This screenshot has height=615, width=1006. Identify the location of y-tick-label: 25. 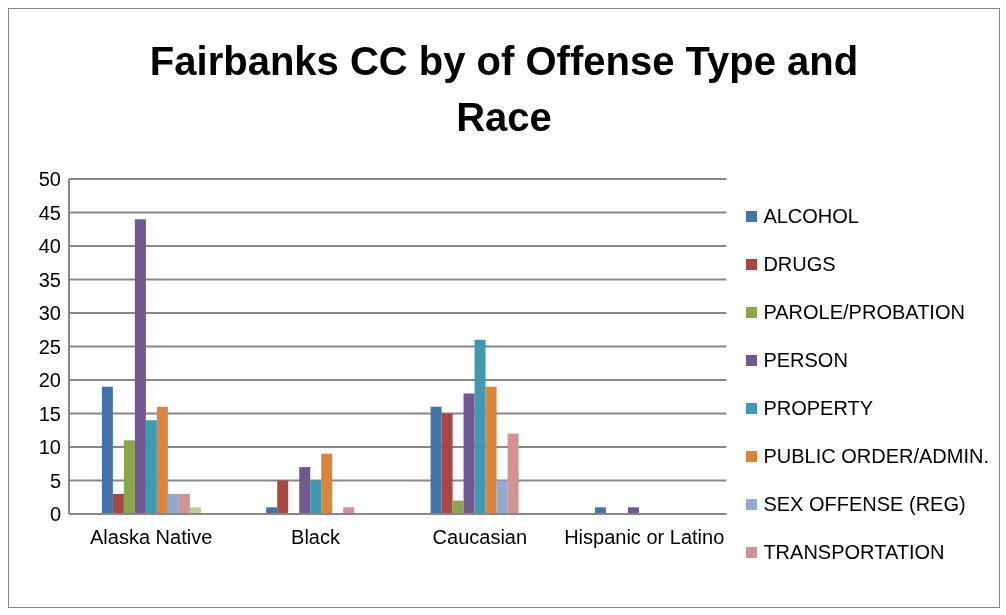
(49, 346).